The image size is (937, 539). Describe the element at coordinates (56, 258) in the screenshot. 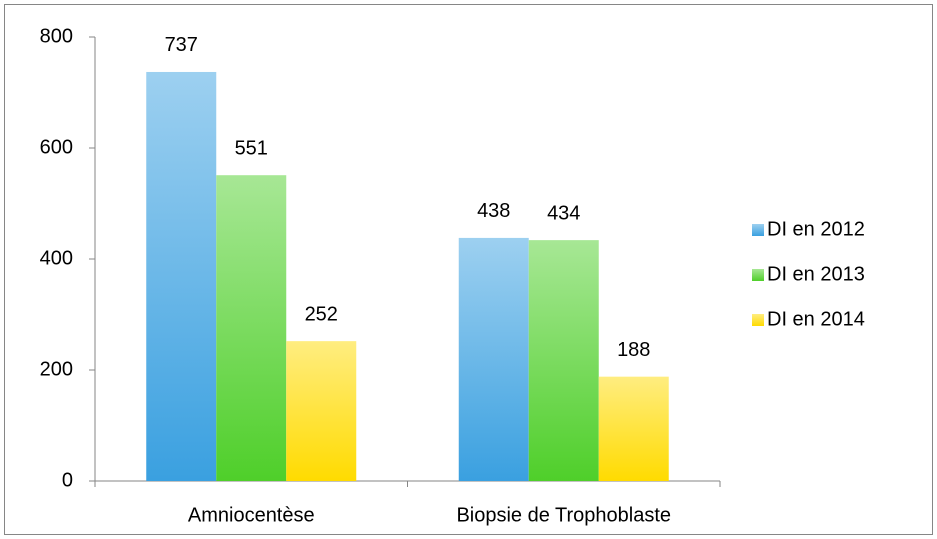

I see `y-tick-label: 400` at that location.